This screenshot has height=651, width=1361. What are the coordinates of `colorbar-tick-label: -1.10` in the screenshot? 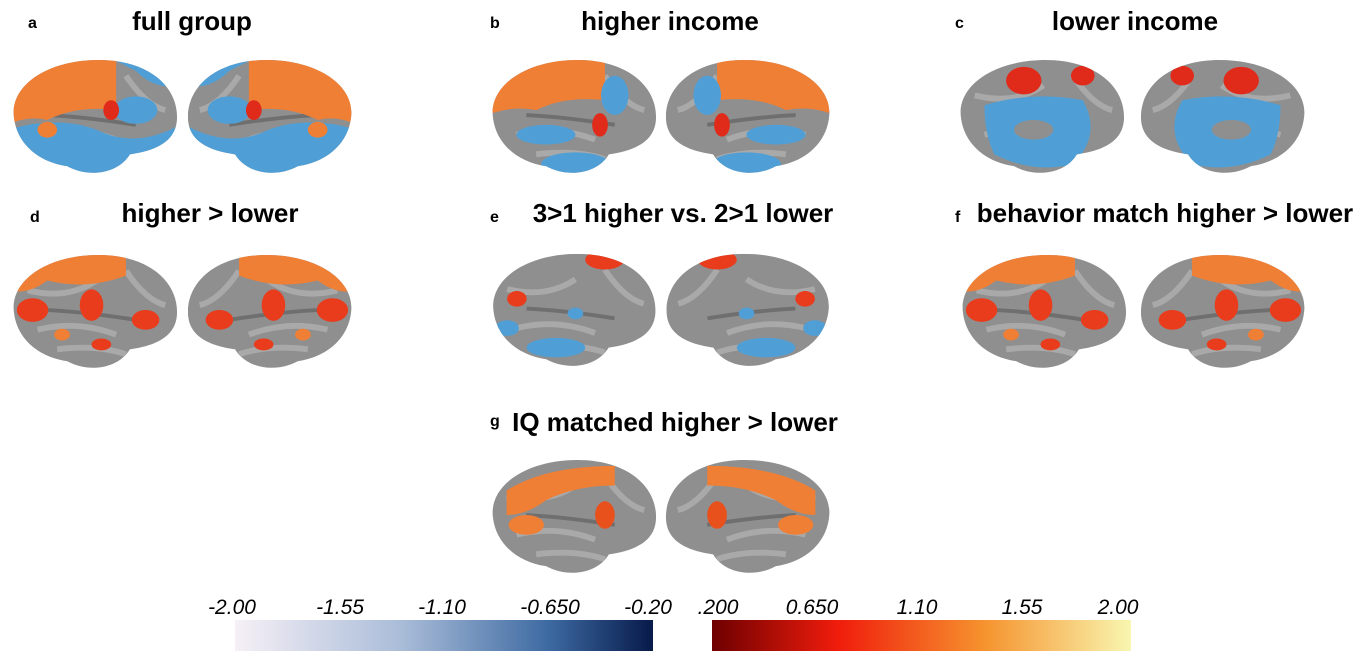 It's located at (442, 607).